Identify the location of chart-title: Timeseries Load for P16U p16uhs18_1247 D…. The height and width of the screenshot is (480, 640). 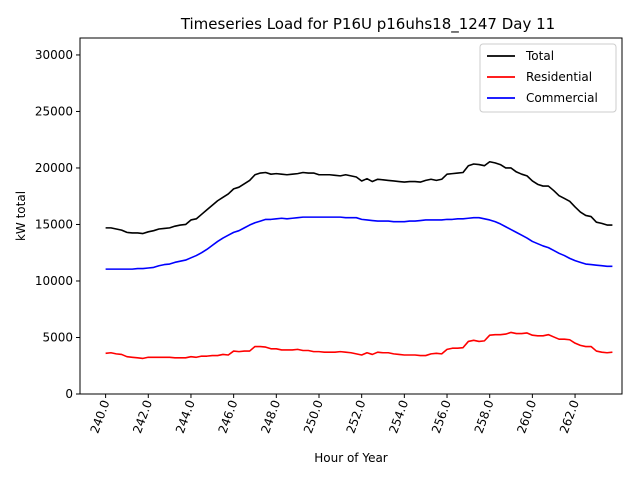
(367, 24).